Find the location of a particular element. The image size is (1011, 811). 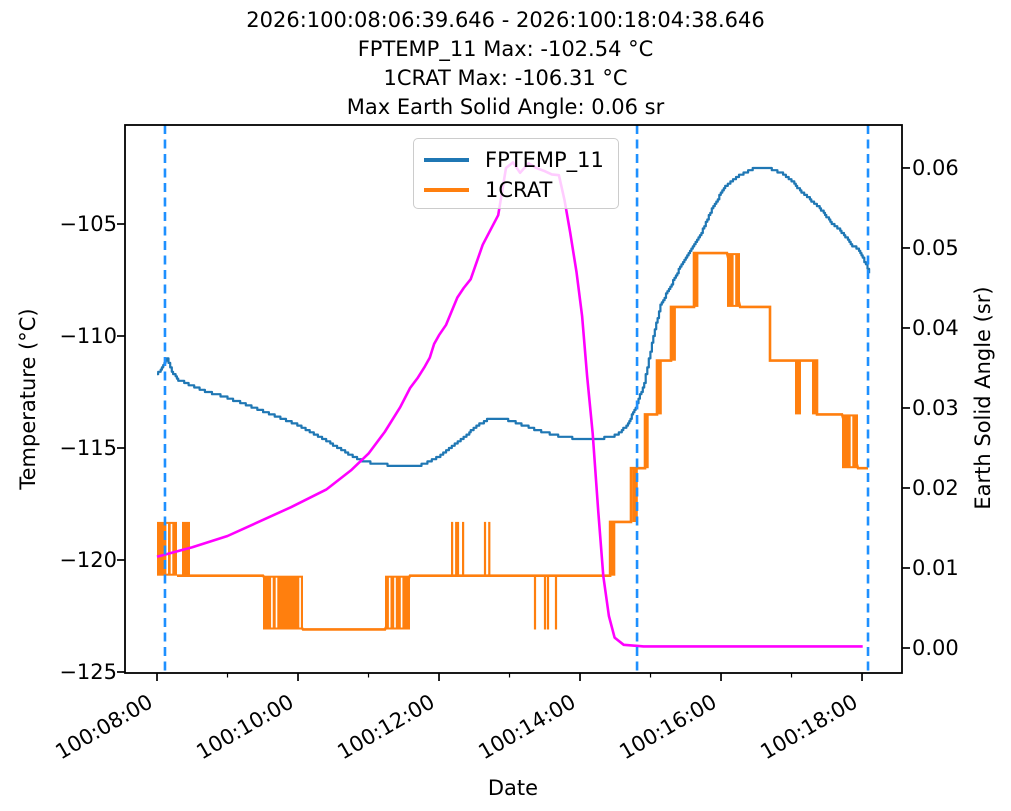

y-right-tick-label: 0.04 is located at coordinates (935, 327).